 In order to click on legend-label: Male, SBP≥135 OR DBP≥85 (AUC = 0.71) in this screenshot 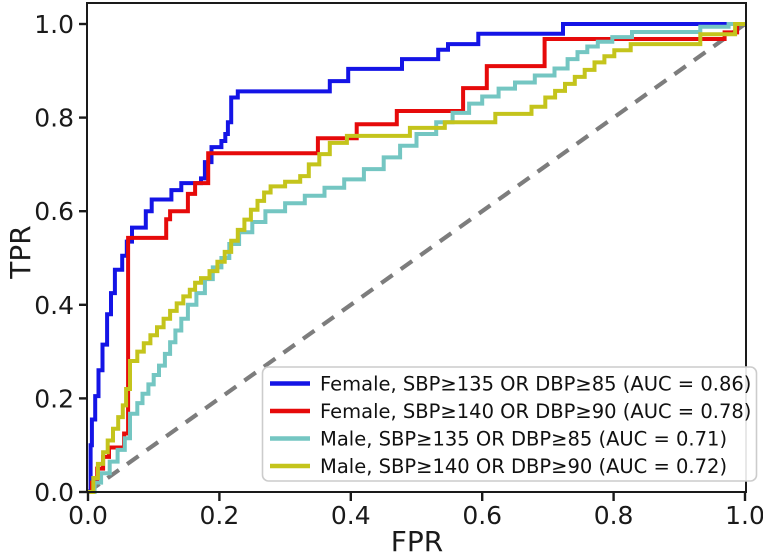, I will do `click(523, 439)`.